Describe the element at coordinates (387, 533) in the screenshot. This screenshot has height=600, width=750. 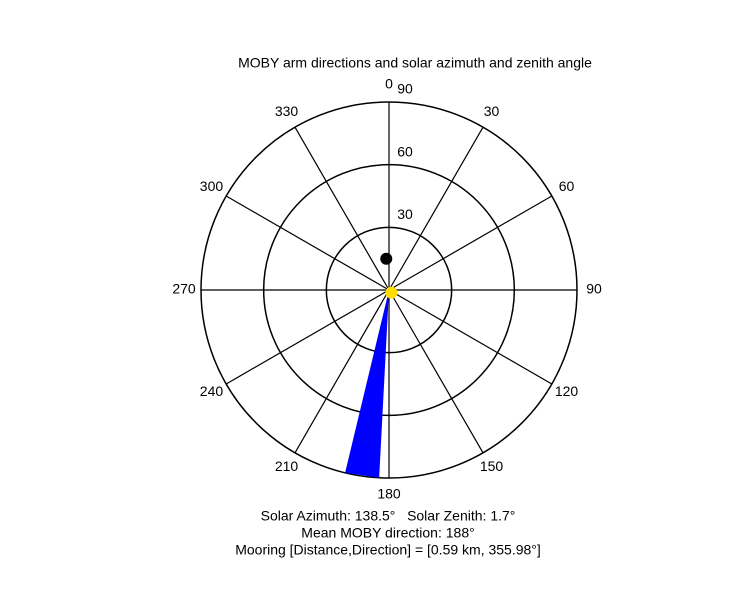
I see `annotation: Mean MOBY direction: 188°` at that location.